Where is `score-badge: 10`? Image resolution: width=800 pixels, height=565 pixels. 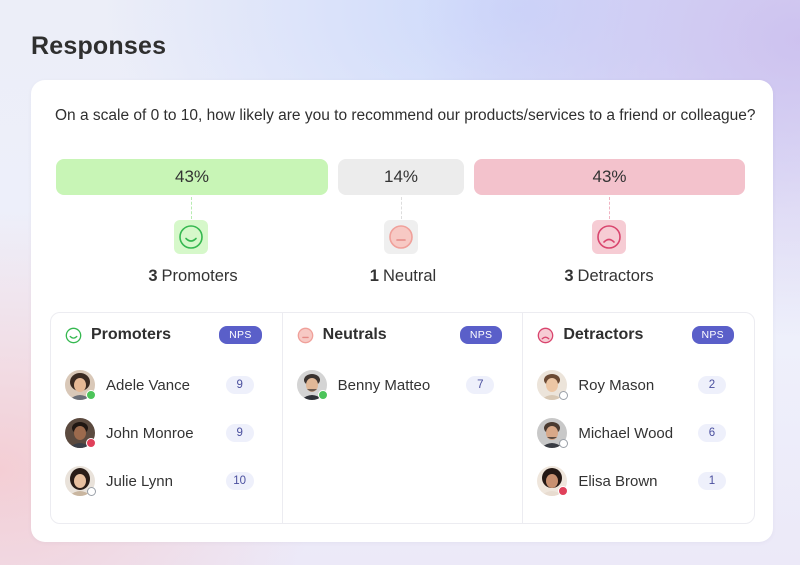
score-badge: 10 is located at coordinates (239, 481).